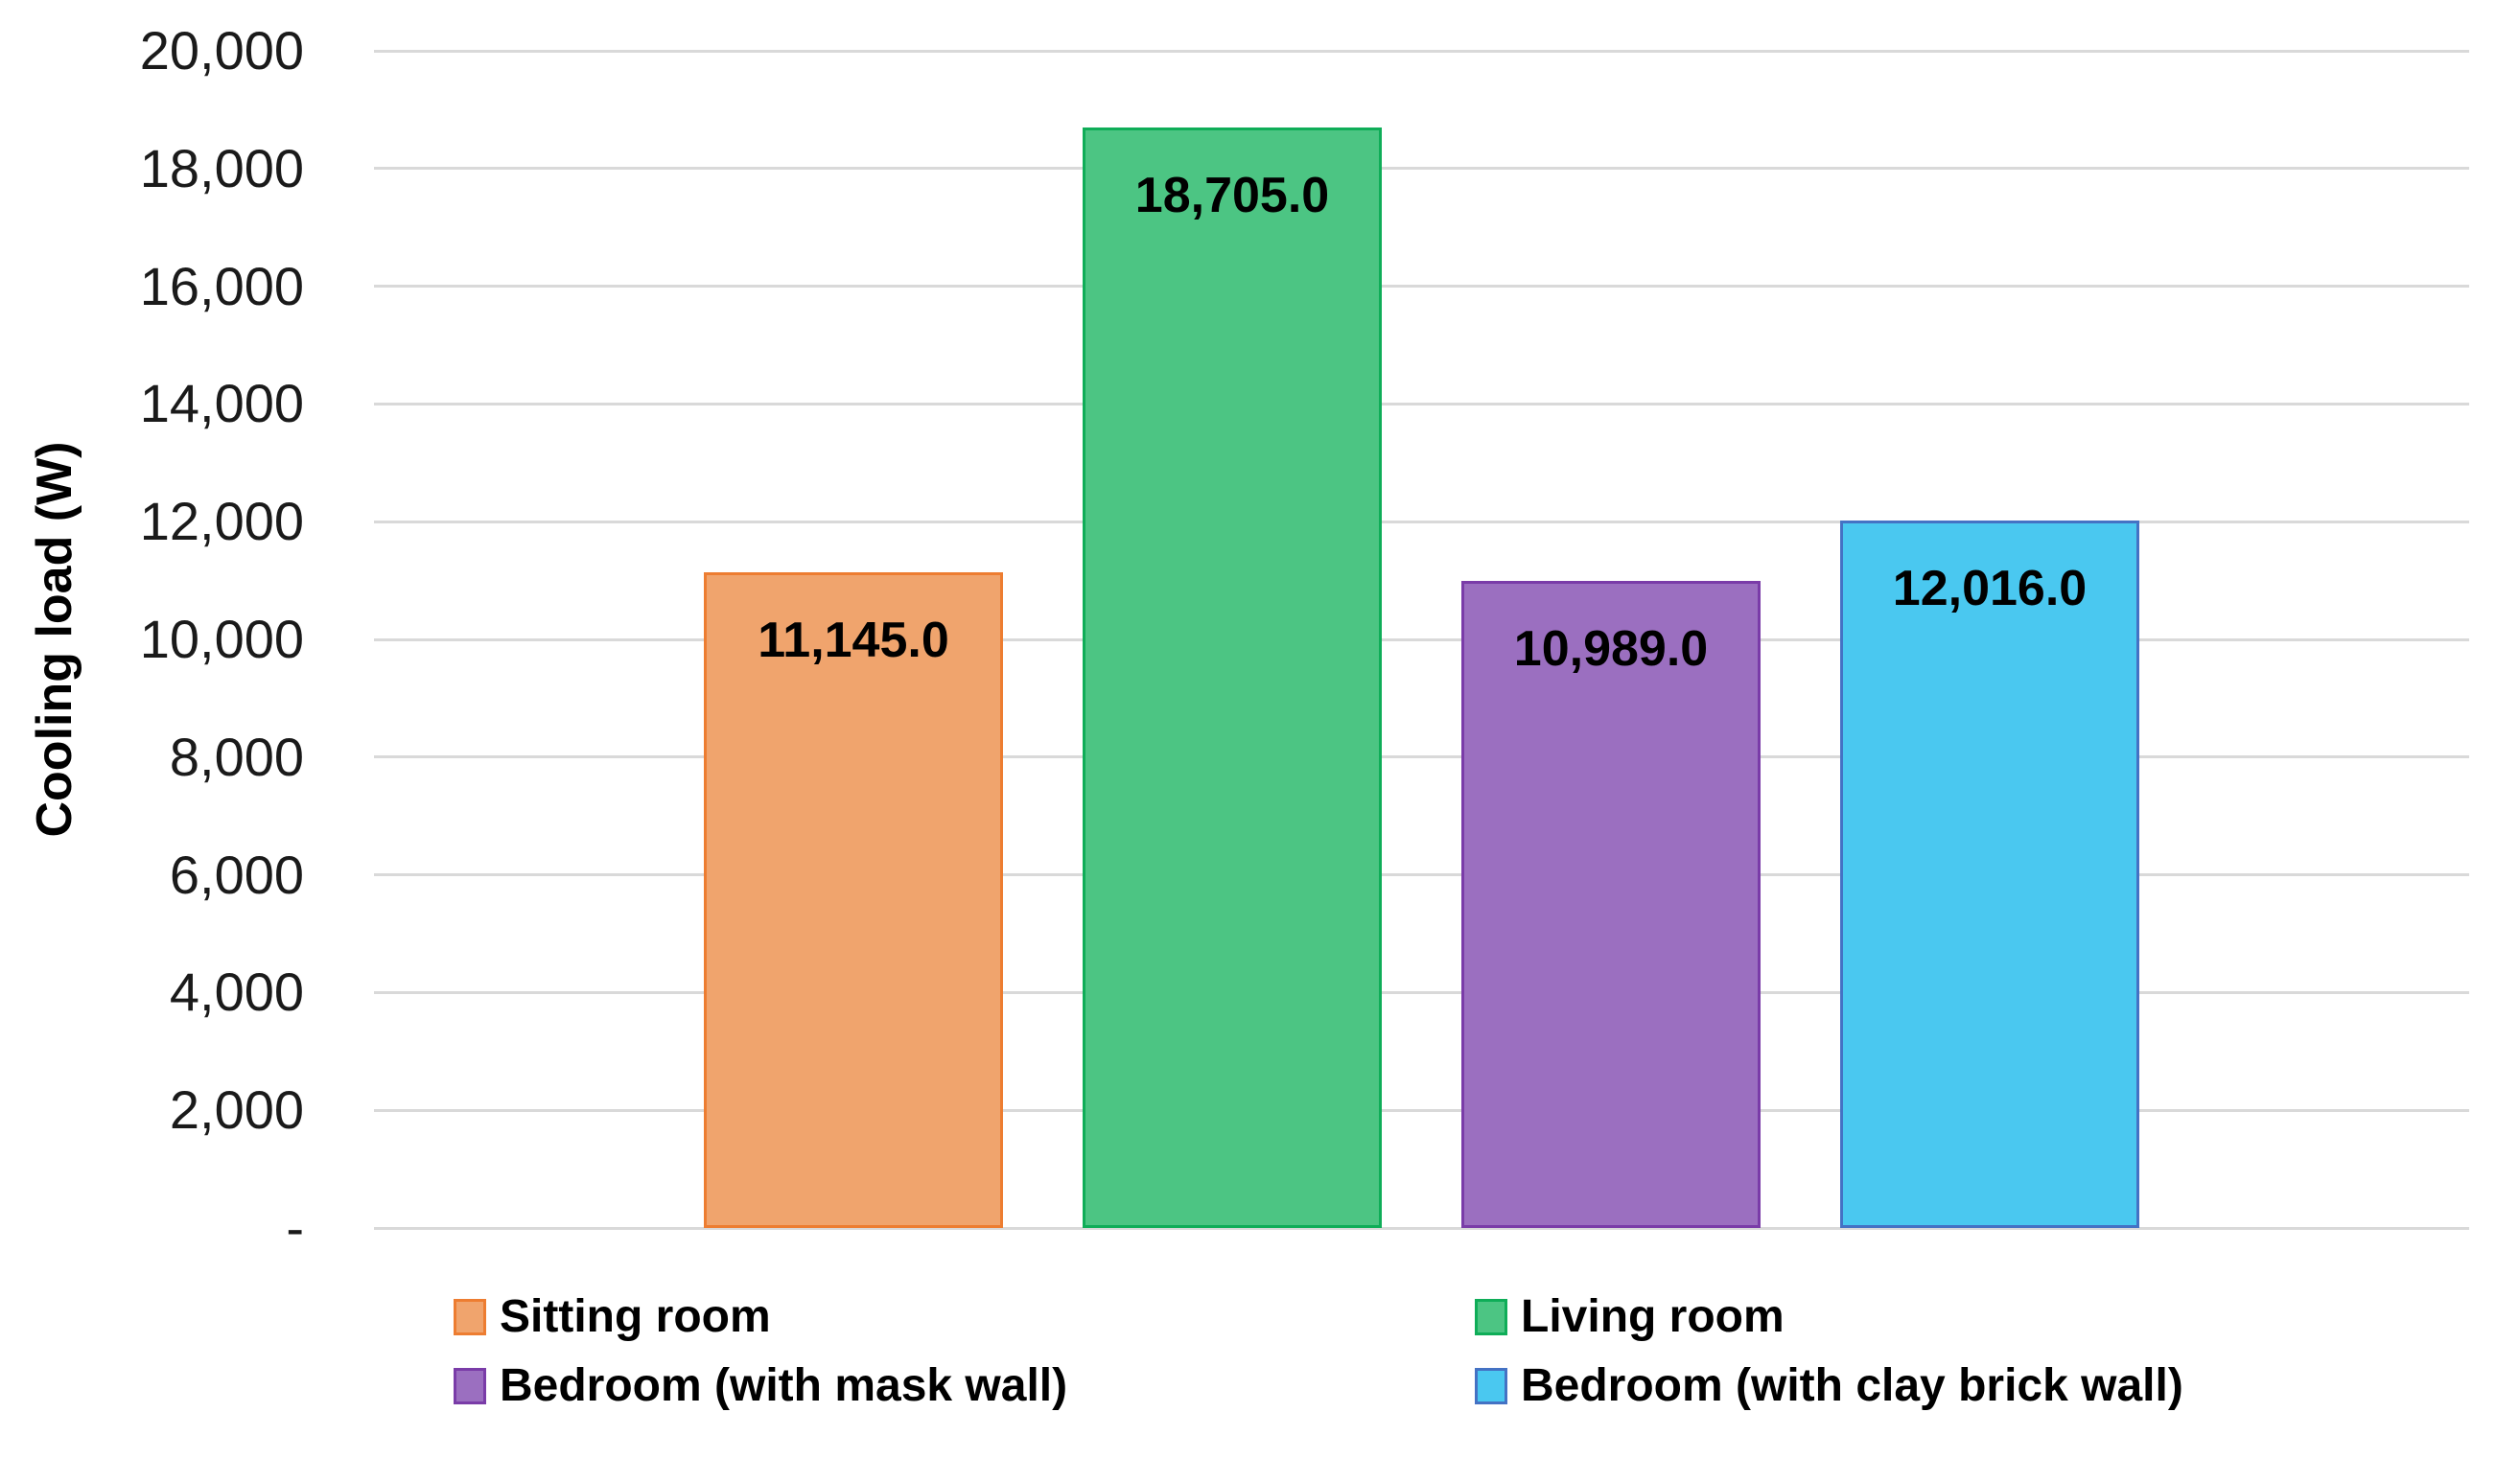 The height and width of the screenshot is (1459, 2520). What do you see at coordinates (784, 1385) in the screenshot?
I see `legend-label: Bedroom (with mask wall)` at bounding box center [784, 1385].